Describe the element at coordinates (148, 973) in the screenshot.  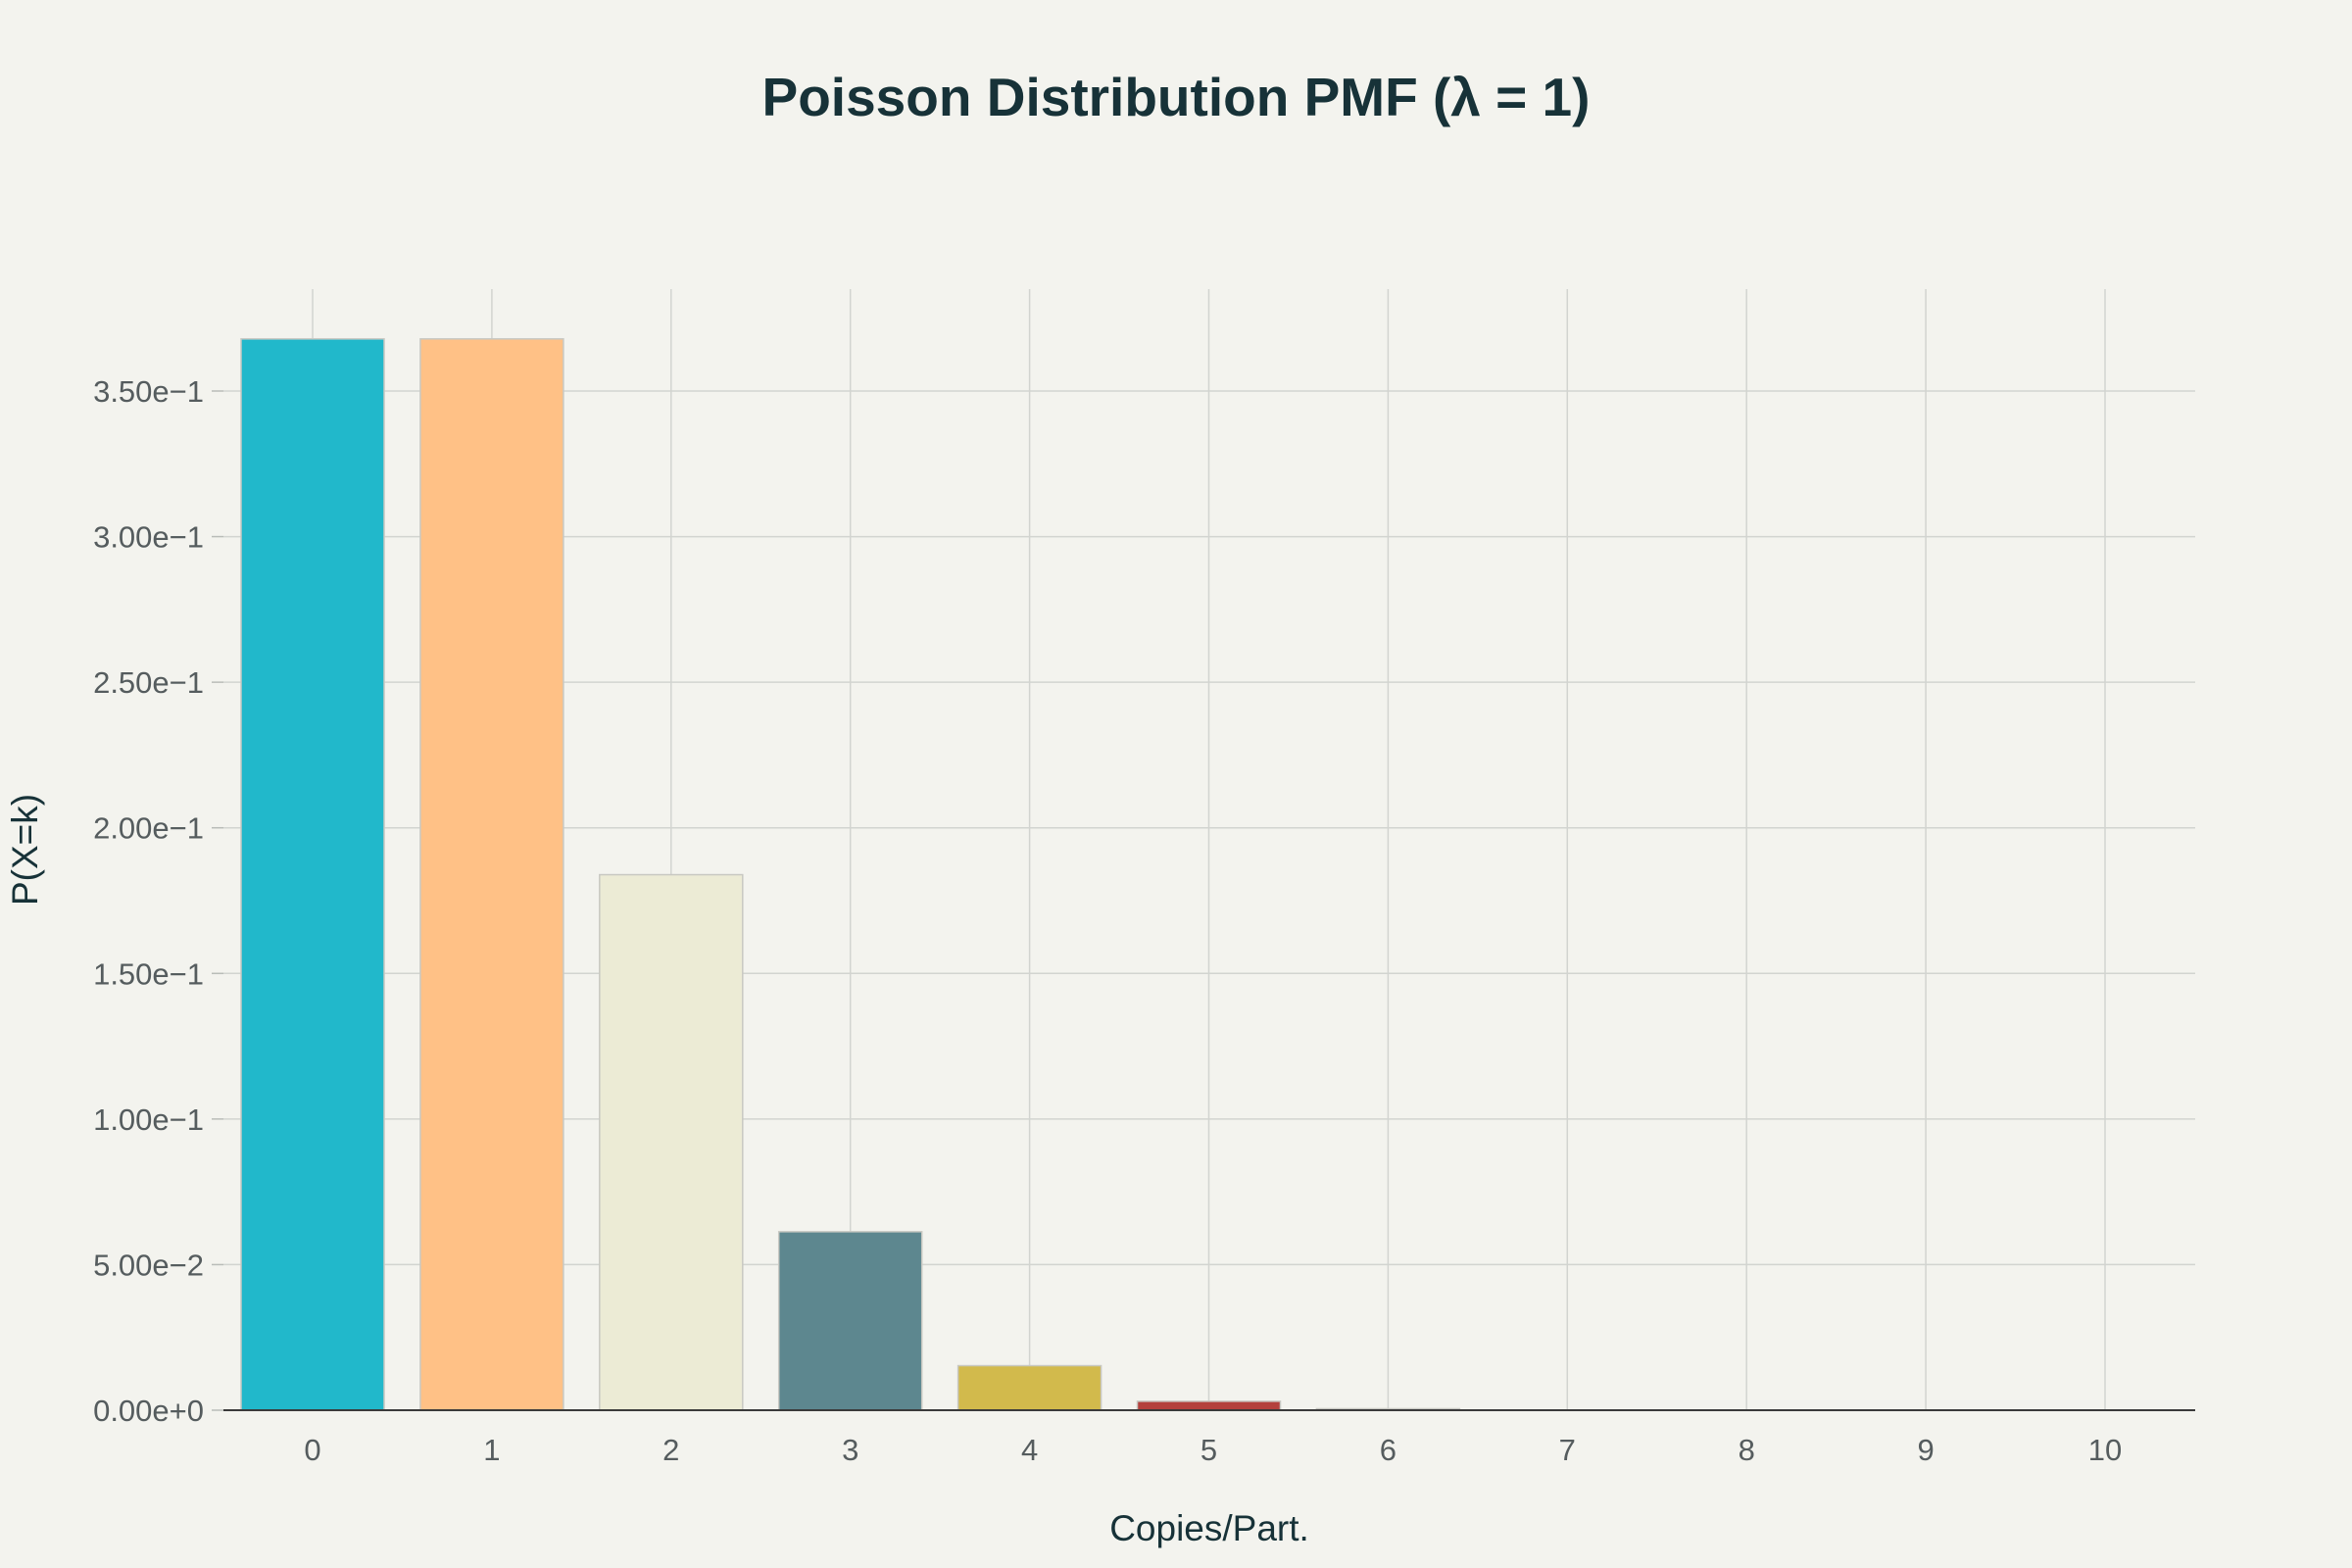
I see `y-tick-label: 1.50e−1` at that location.